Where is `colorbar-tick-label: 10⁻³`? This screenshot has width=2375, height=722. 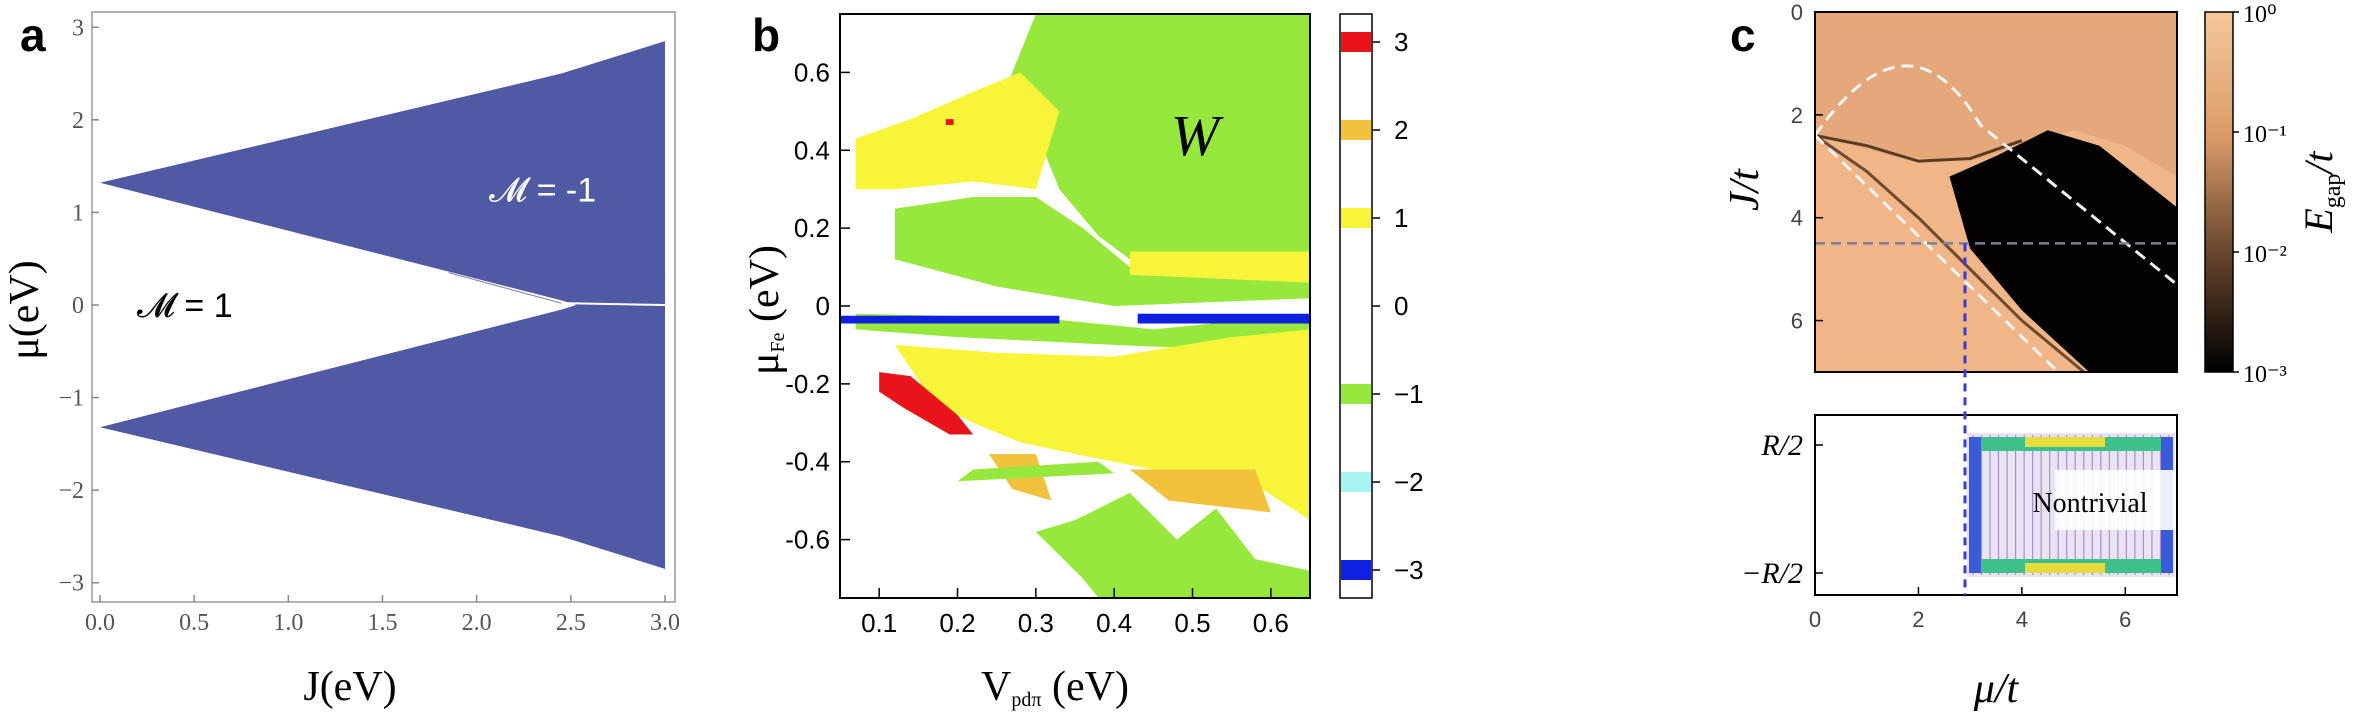 colorbar-tick-label: 10⁻³ is located at coordinates (2265, 375).